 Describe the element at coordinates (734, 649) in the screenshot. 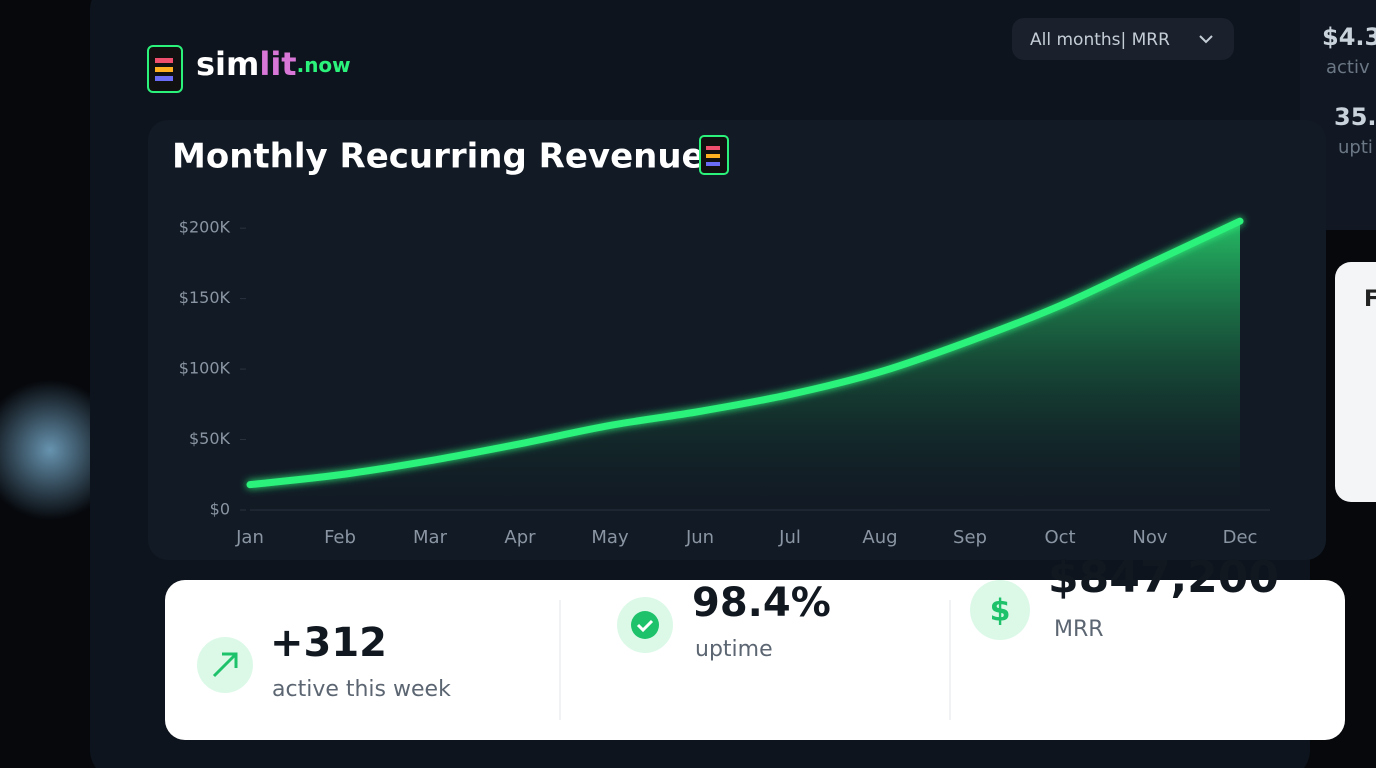

I see `stat-label: uptime` at that location.